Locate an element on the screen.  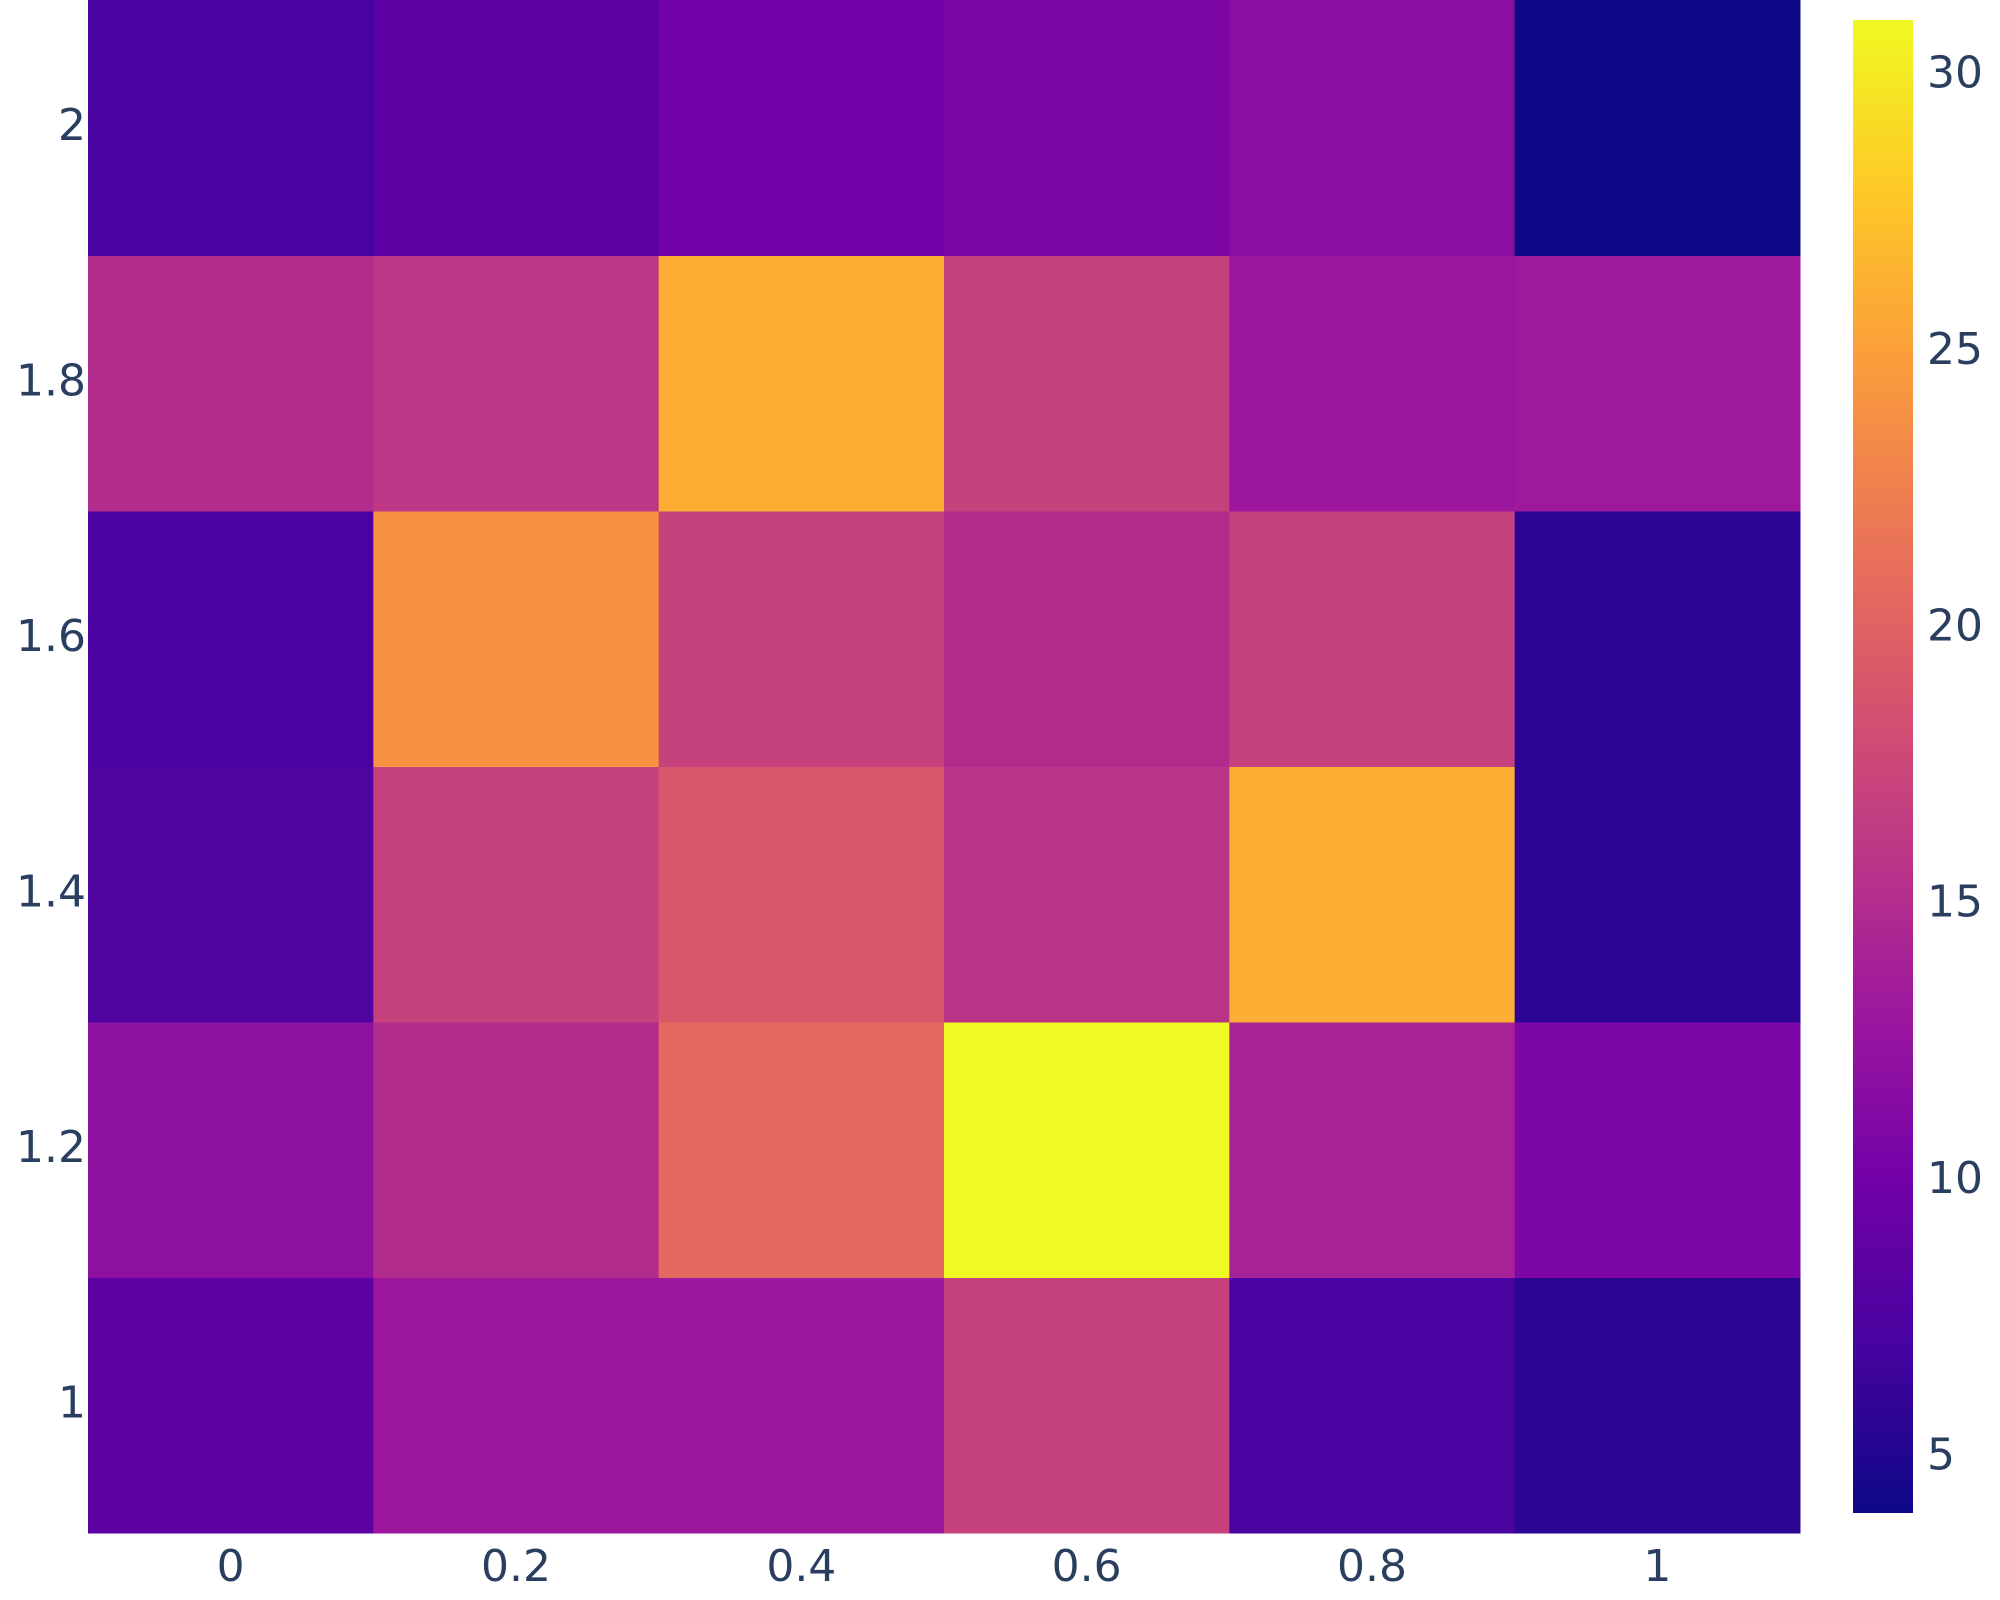
y-tick-label: 1 is located at coordinates (72, 1402).